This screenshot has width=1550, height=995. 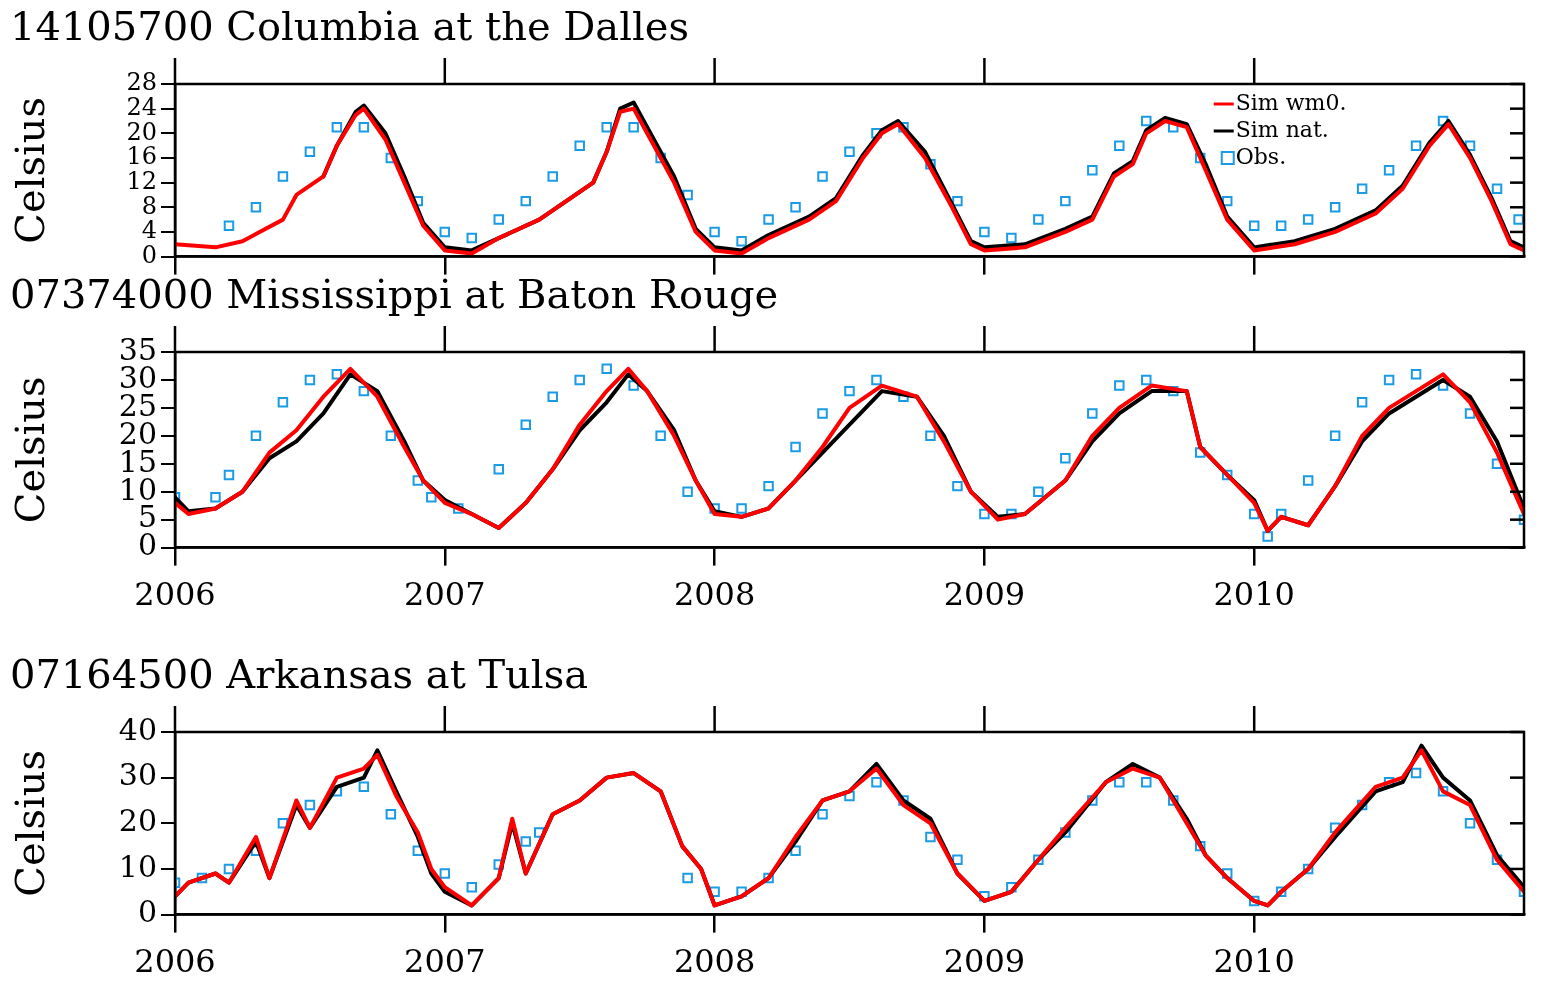 What do you see at coordinates (394, 294) in the screenshot?
I see `chart-title: 07374000 Mississippi at Baton Rouge` at bounding box center [394, 294].